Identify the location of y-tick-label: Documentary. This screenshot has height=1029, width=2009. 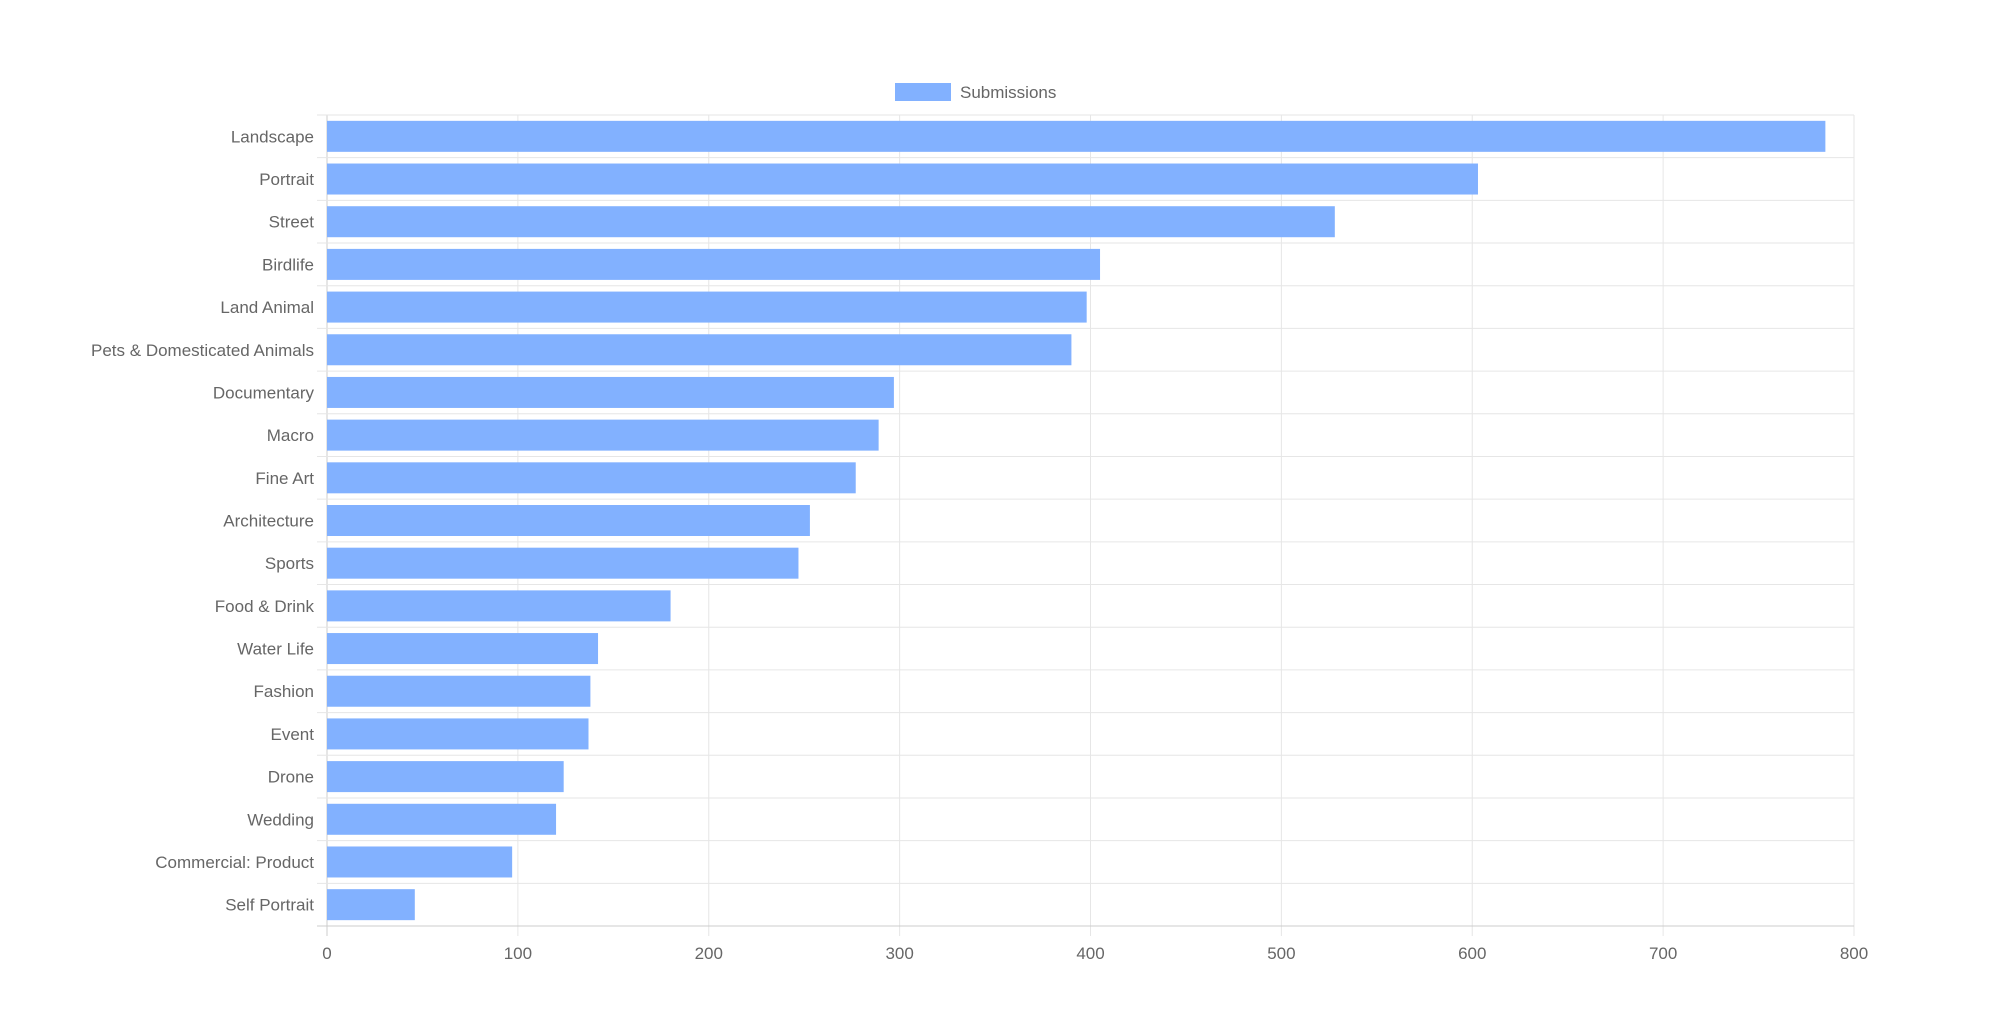
(264, 392).